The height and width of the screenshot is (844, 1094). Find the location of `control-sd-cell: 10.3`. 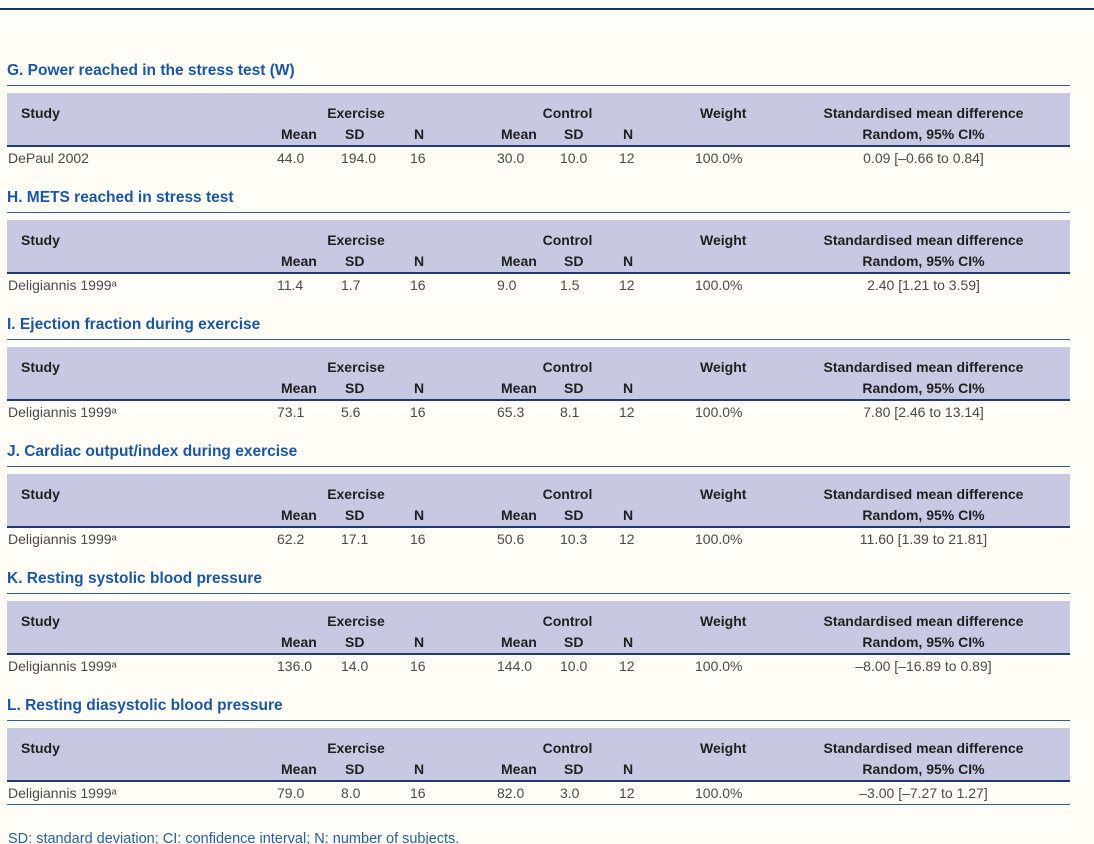

control-sd-cell: 10.3 is located at coordinates (574, 539).